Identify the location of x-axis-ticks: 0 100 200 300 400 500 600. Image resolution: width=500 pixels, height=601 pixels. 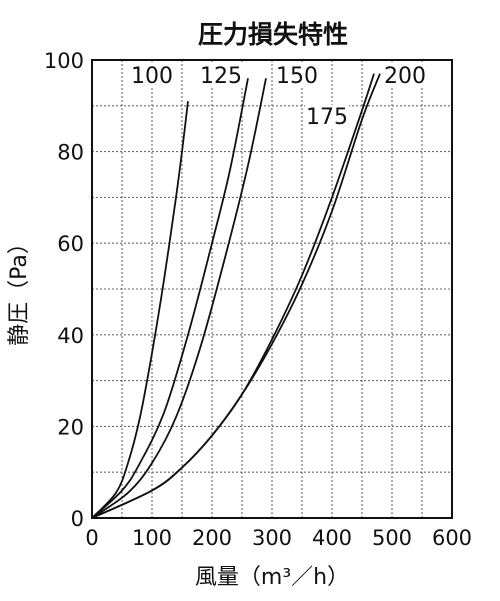
(278, 538).